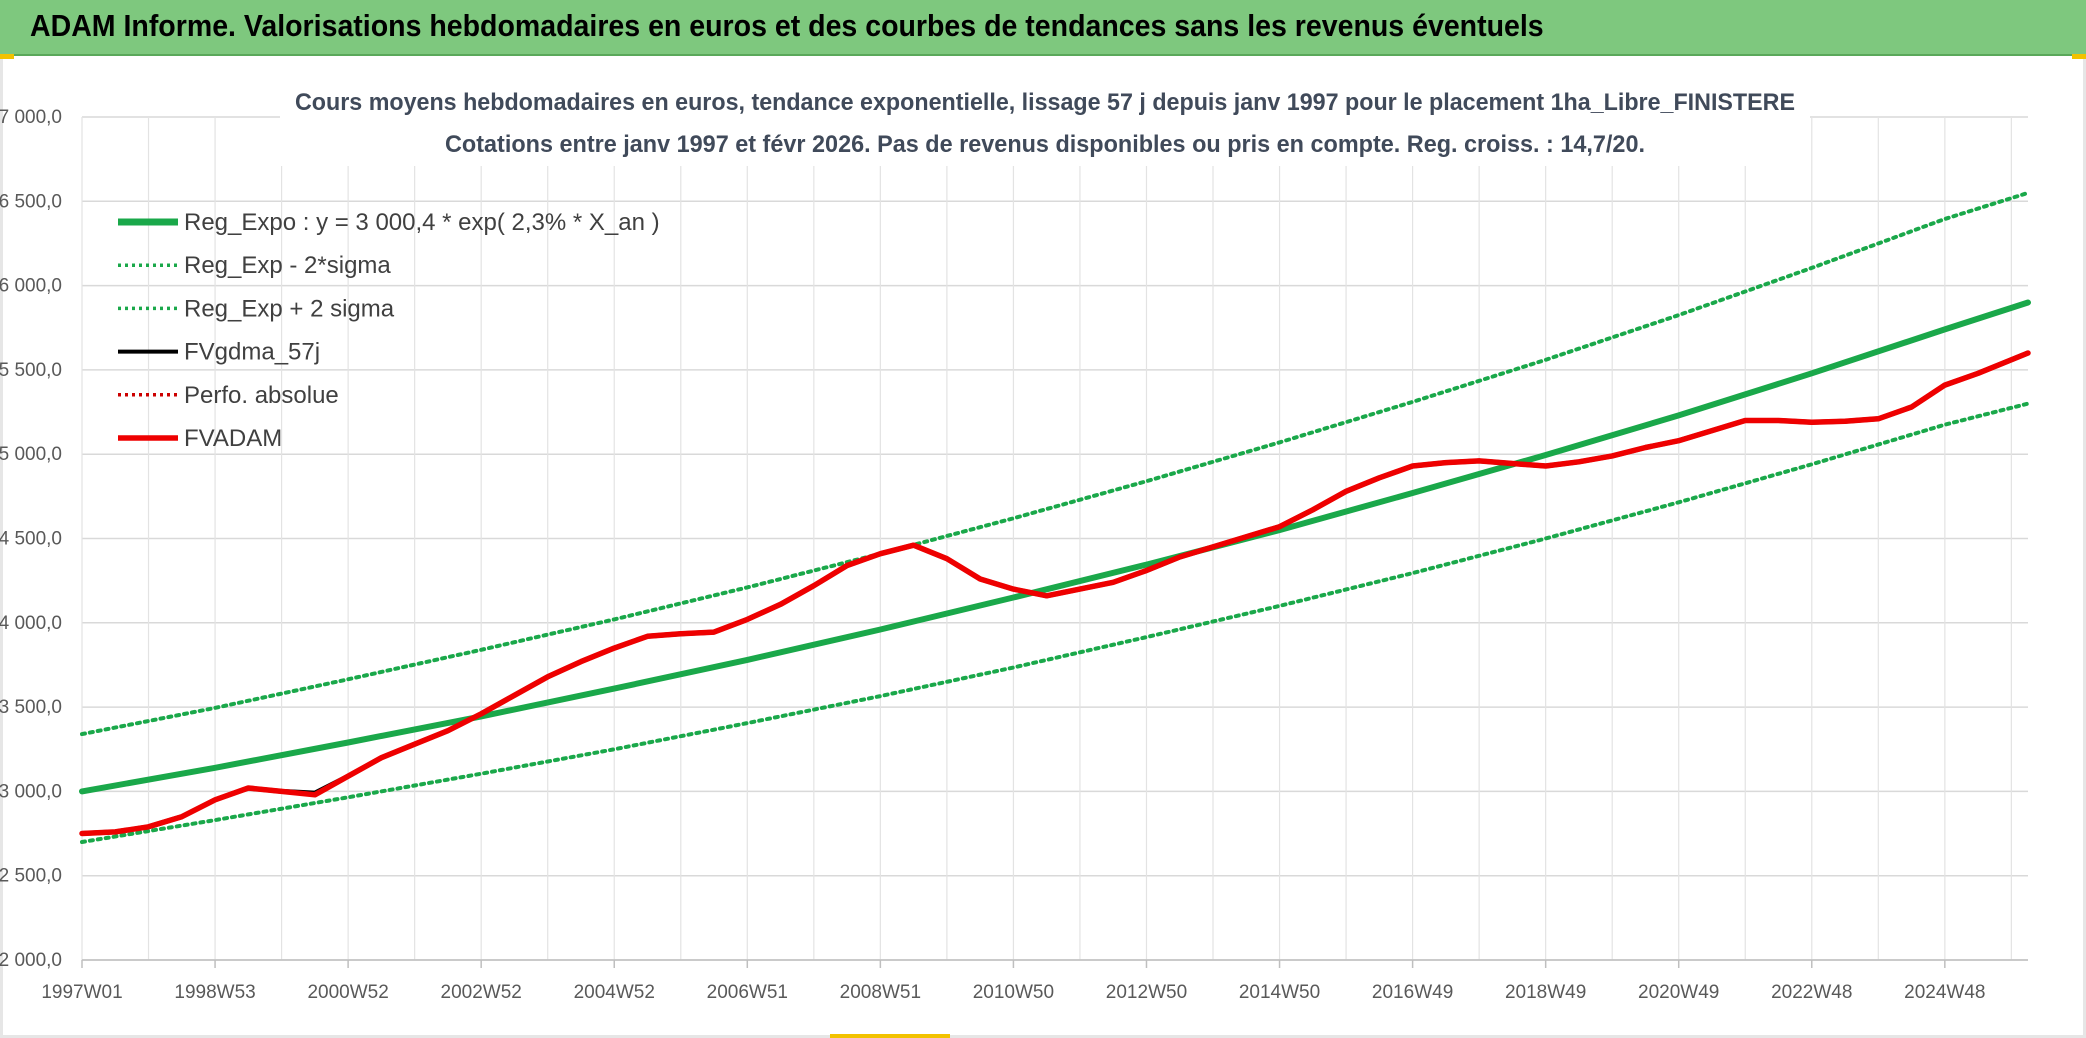 This screenshot has width=2086, height=1038. What do you see at coordinates (880, 992) in the screenshot?
I see `x-tick-label: 2008W51` at bounding box center [880, 992].